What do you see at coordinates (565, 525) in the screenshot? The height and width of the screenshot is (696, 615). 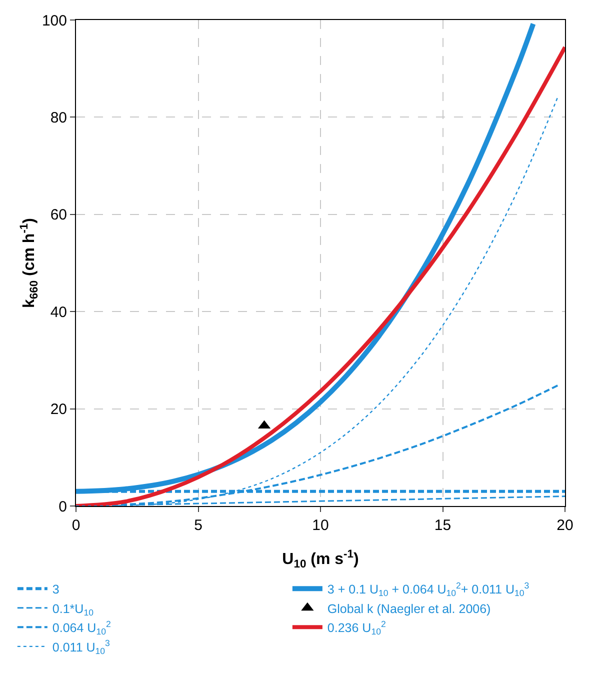 I see `x-tick-label: 20` at bounding box center [565, 525].